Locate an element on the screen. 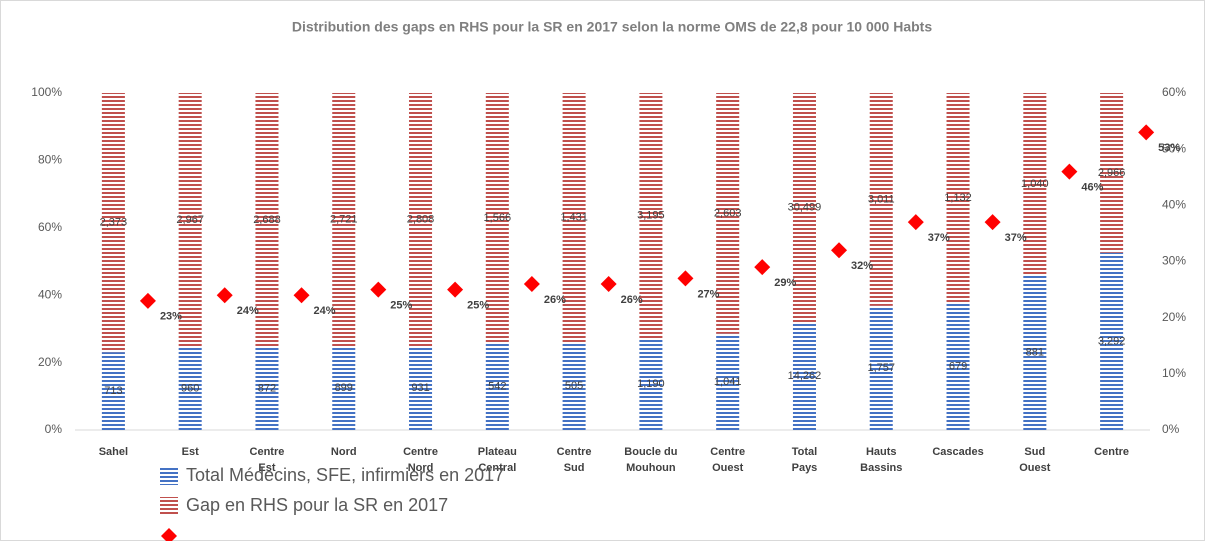 This screenshot has height=541, width=1205. x-tick-label: Centre Ouest is located at coordinates (727, 460).